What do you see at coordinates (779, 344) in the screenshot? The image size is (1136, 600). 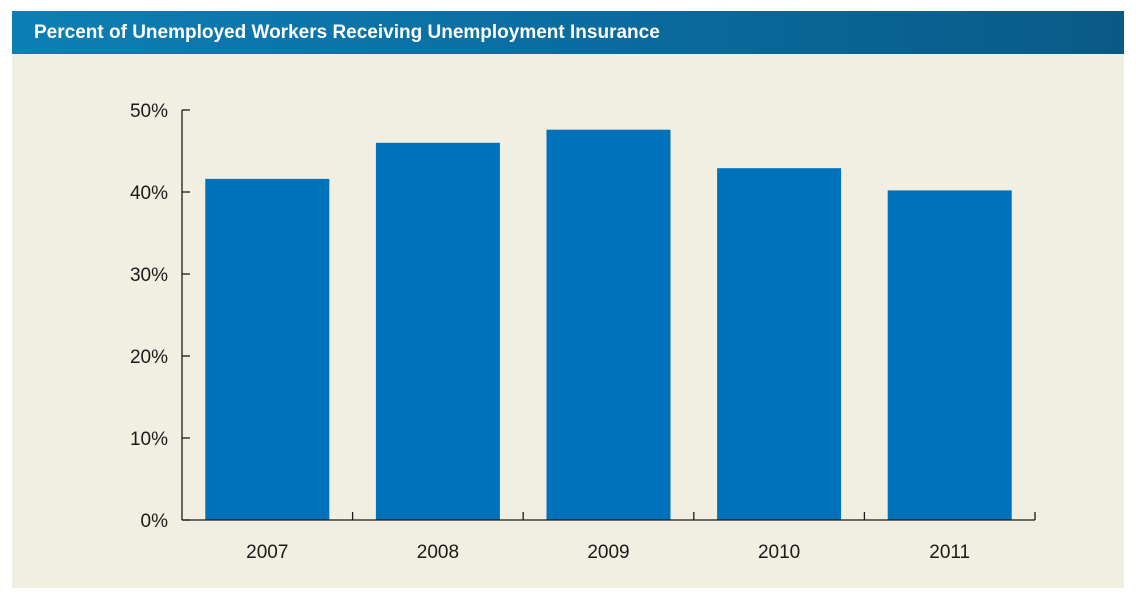 I see `bar-2010` at bounding box center [779, 344].